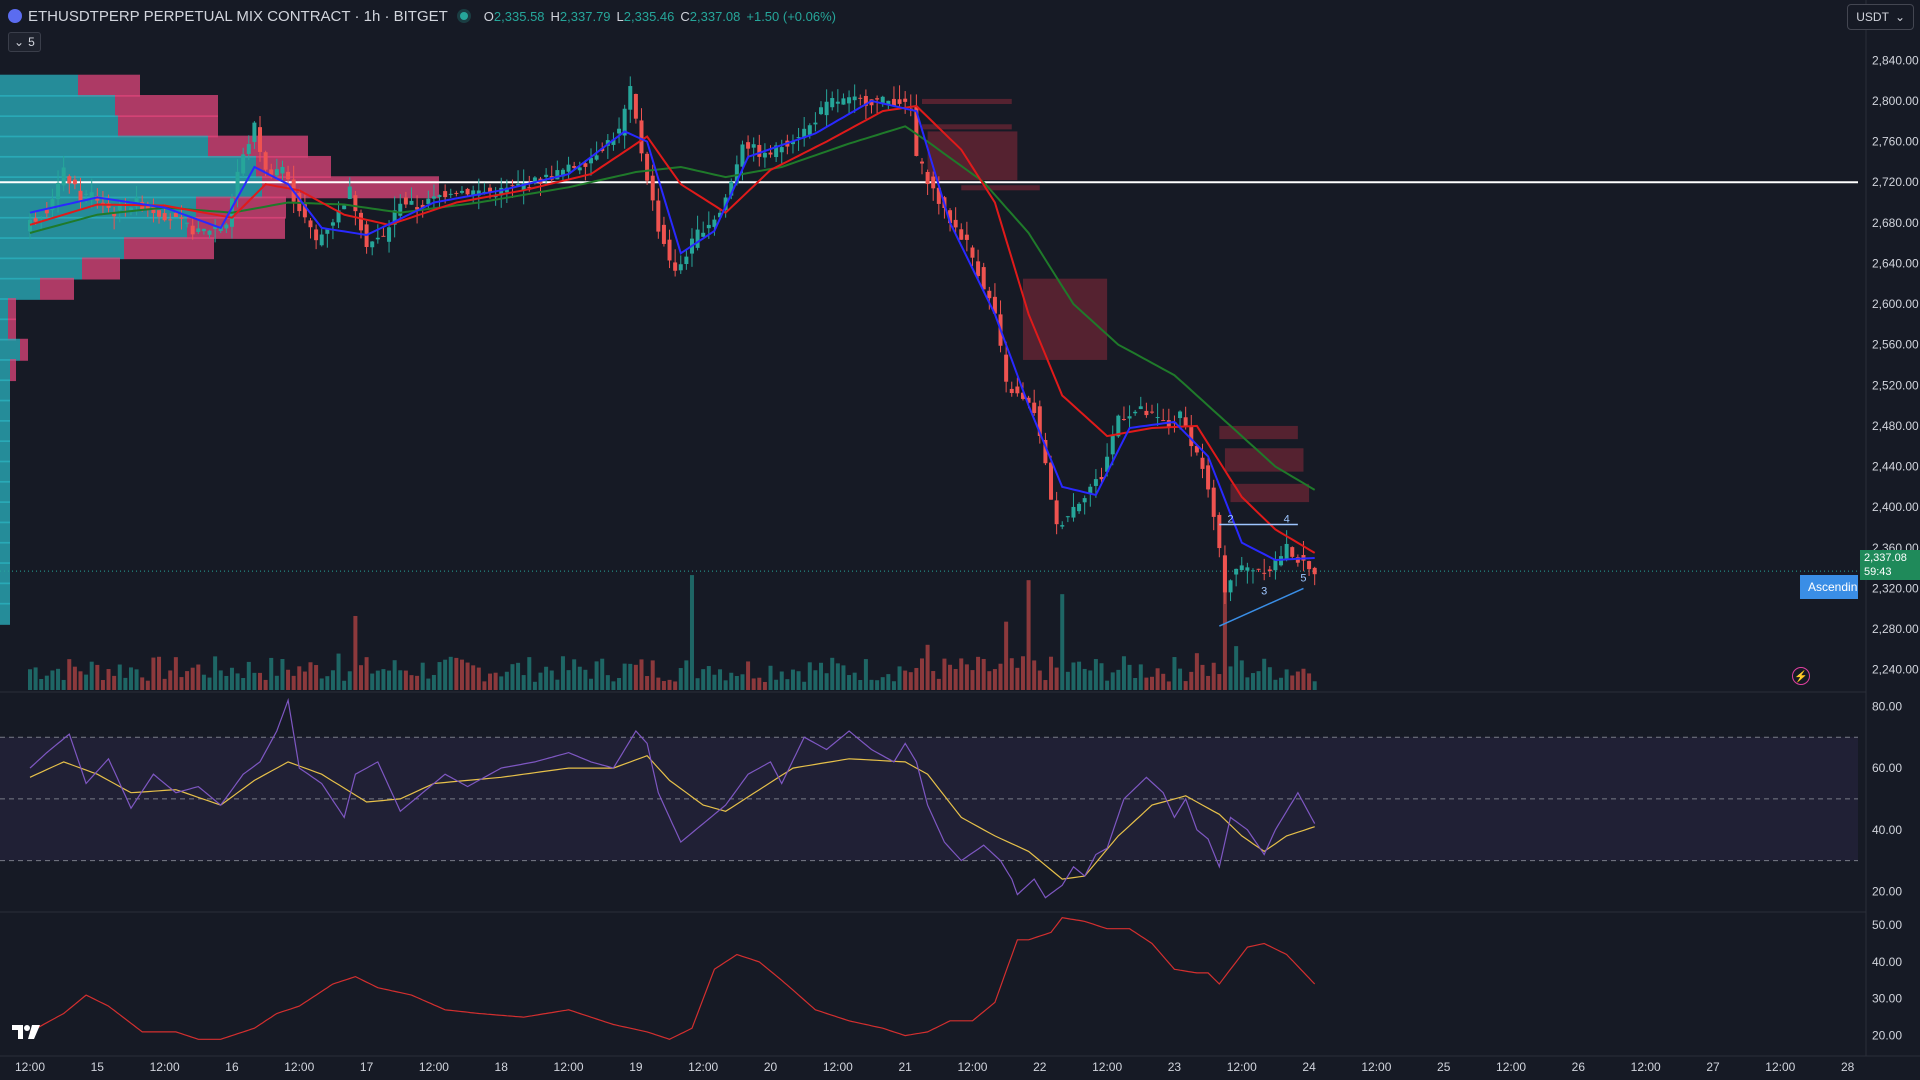  I want to click on price-axis-label: 2,520.00, so click(1895, 385).